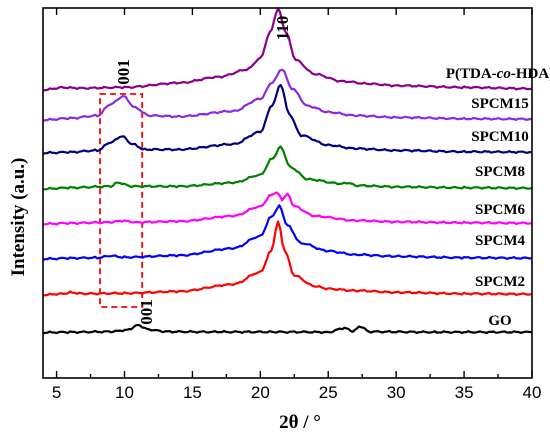  I want to click on x-tick-label-35: 35, so click(464, 392).